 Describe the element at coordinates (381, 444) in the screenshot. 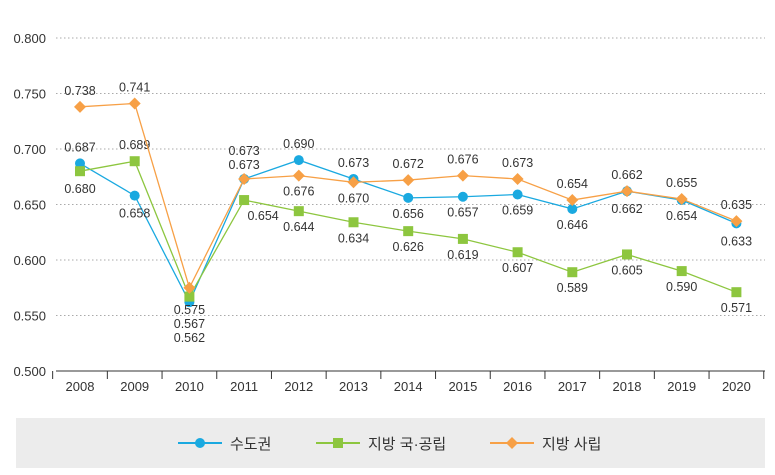

I see `legend-item: 지방 국·공립` at that location.